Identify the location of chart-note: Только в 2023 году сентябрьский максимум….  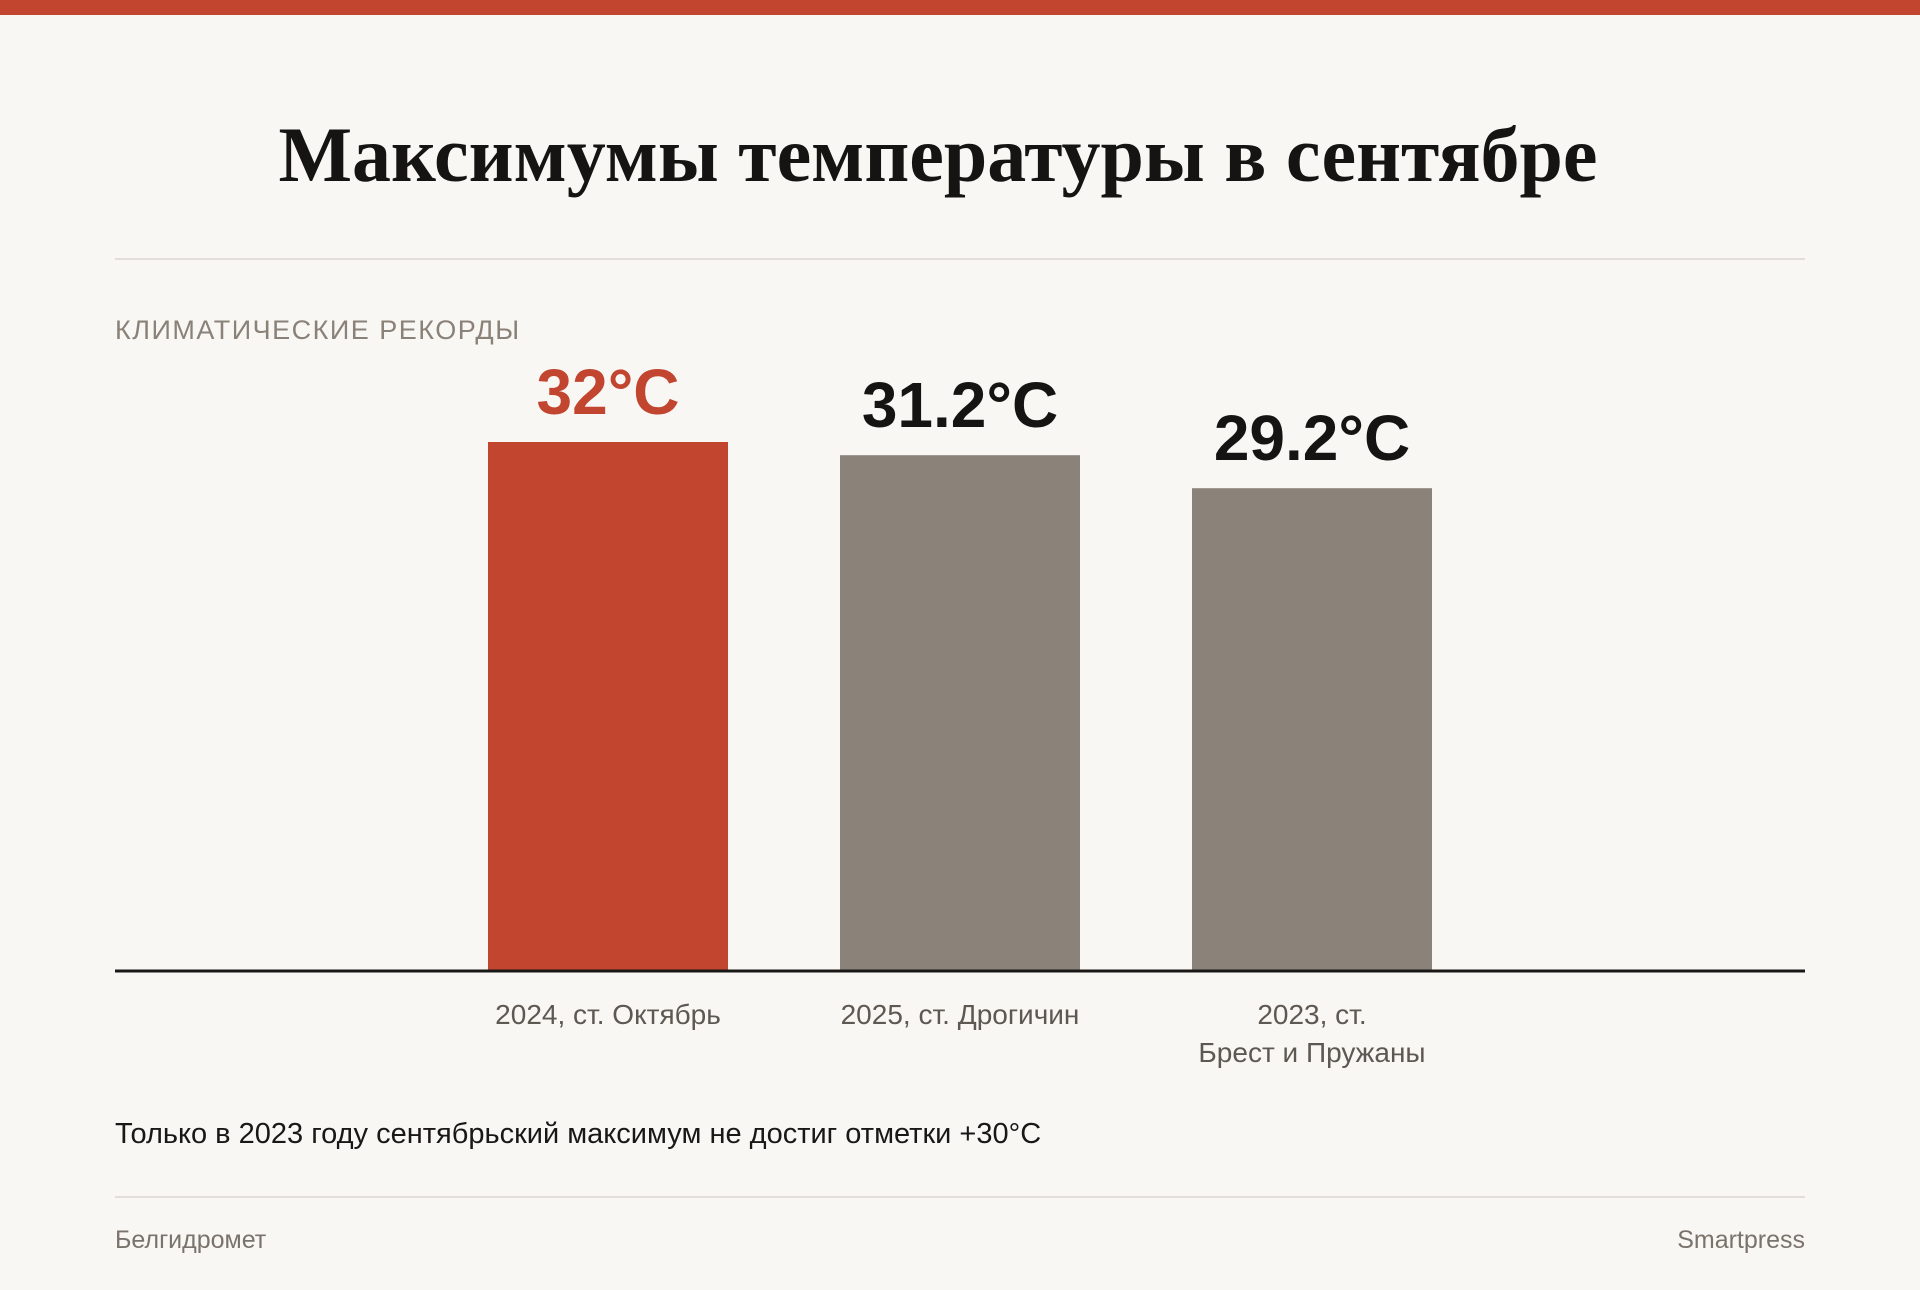
(578, 1134).